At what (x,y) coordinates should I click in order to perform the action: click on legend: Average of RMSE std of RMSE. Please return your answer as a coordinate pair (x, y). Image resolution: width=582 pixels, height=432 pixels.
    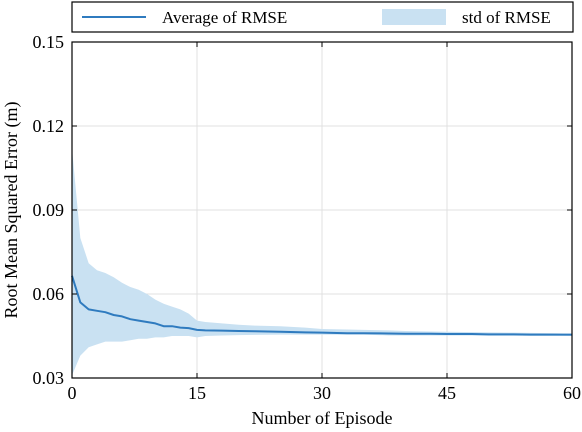
    Looking at the image, I should click on (322, 17).